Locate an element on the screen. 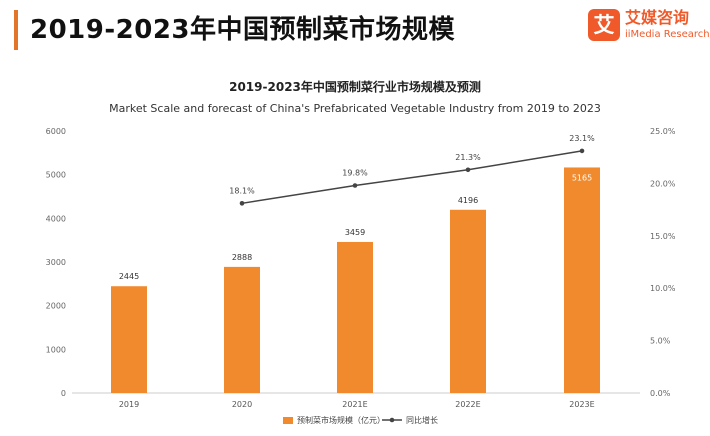 This screenshot has height=436, width=710. bar-value-label: 2888 is located at coordinates (242, 257).